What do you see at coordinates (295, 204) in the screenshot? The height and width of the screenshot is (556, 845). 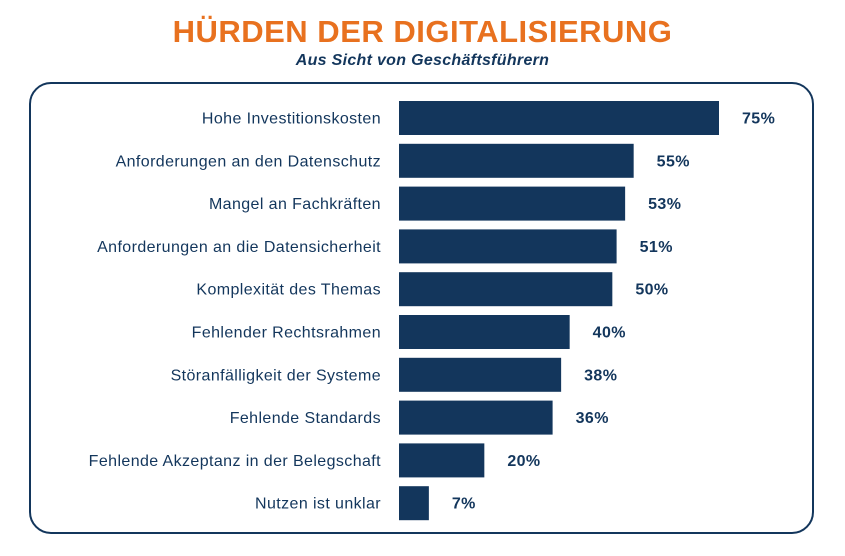 I see `category-label: Mangel an Fachkräften` at bounding box center [295, 204].